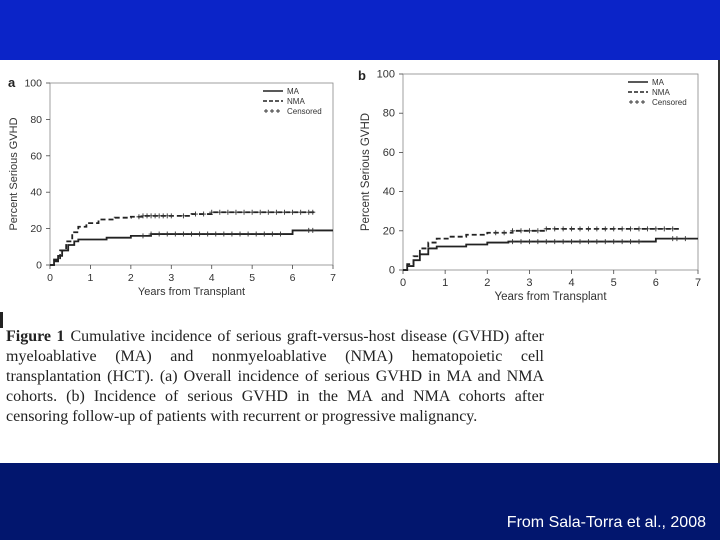  Describe the element at coordinates (661, 92) in the screenshot. I see `legend-entry-nma: NMA` at that location.